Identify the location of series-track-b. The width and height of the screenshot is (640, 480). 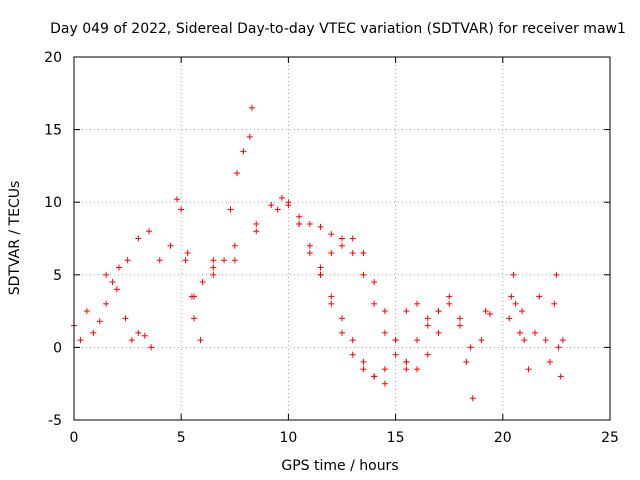
(153, 275).